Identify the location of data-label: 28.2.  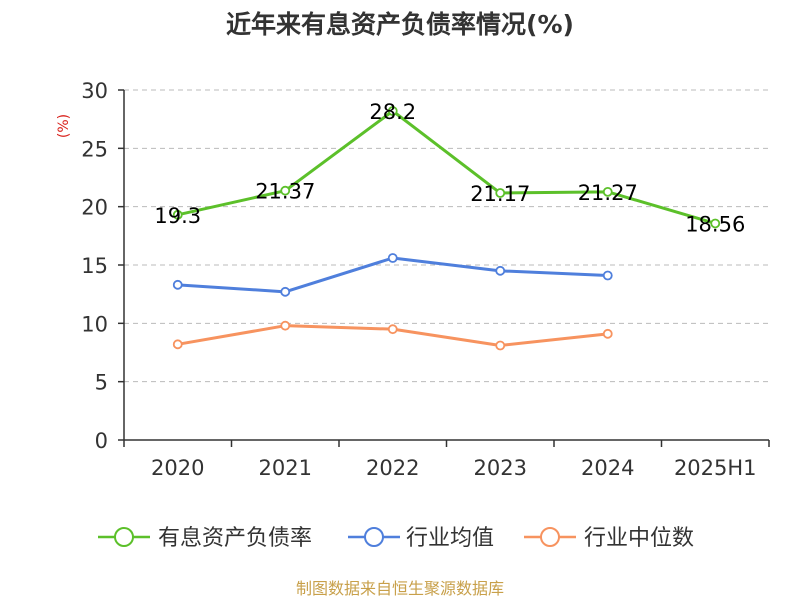
(392, 112).